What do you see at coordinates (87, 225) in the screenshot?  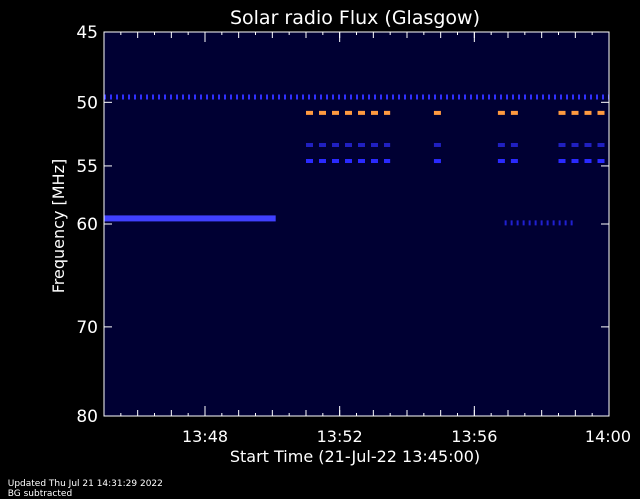 I see `y-tick-label: 60` at bounding box center [87, 225].